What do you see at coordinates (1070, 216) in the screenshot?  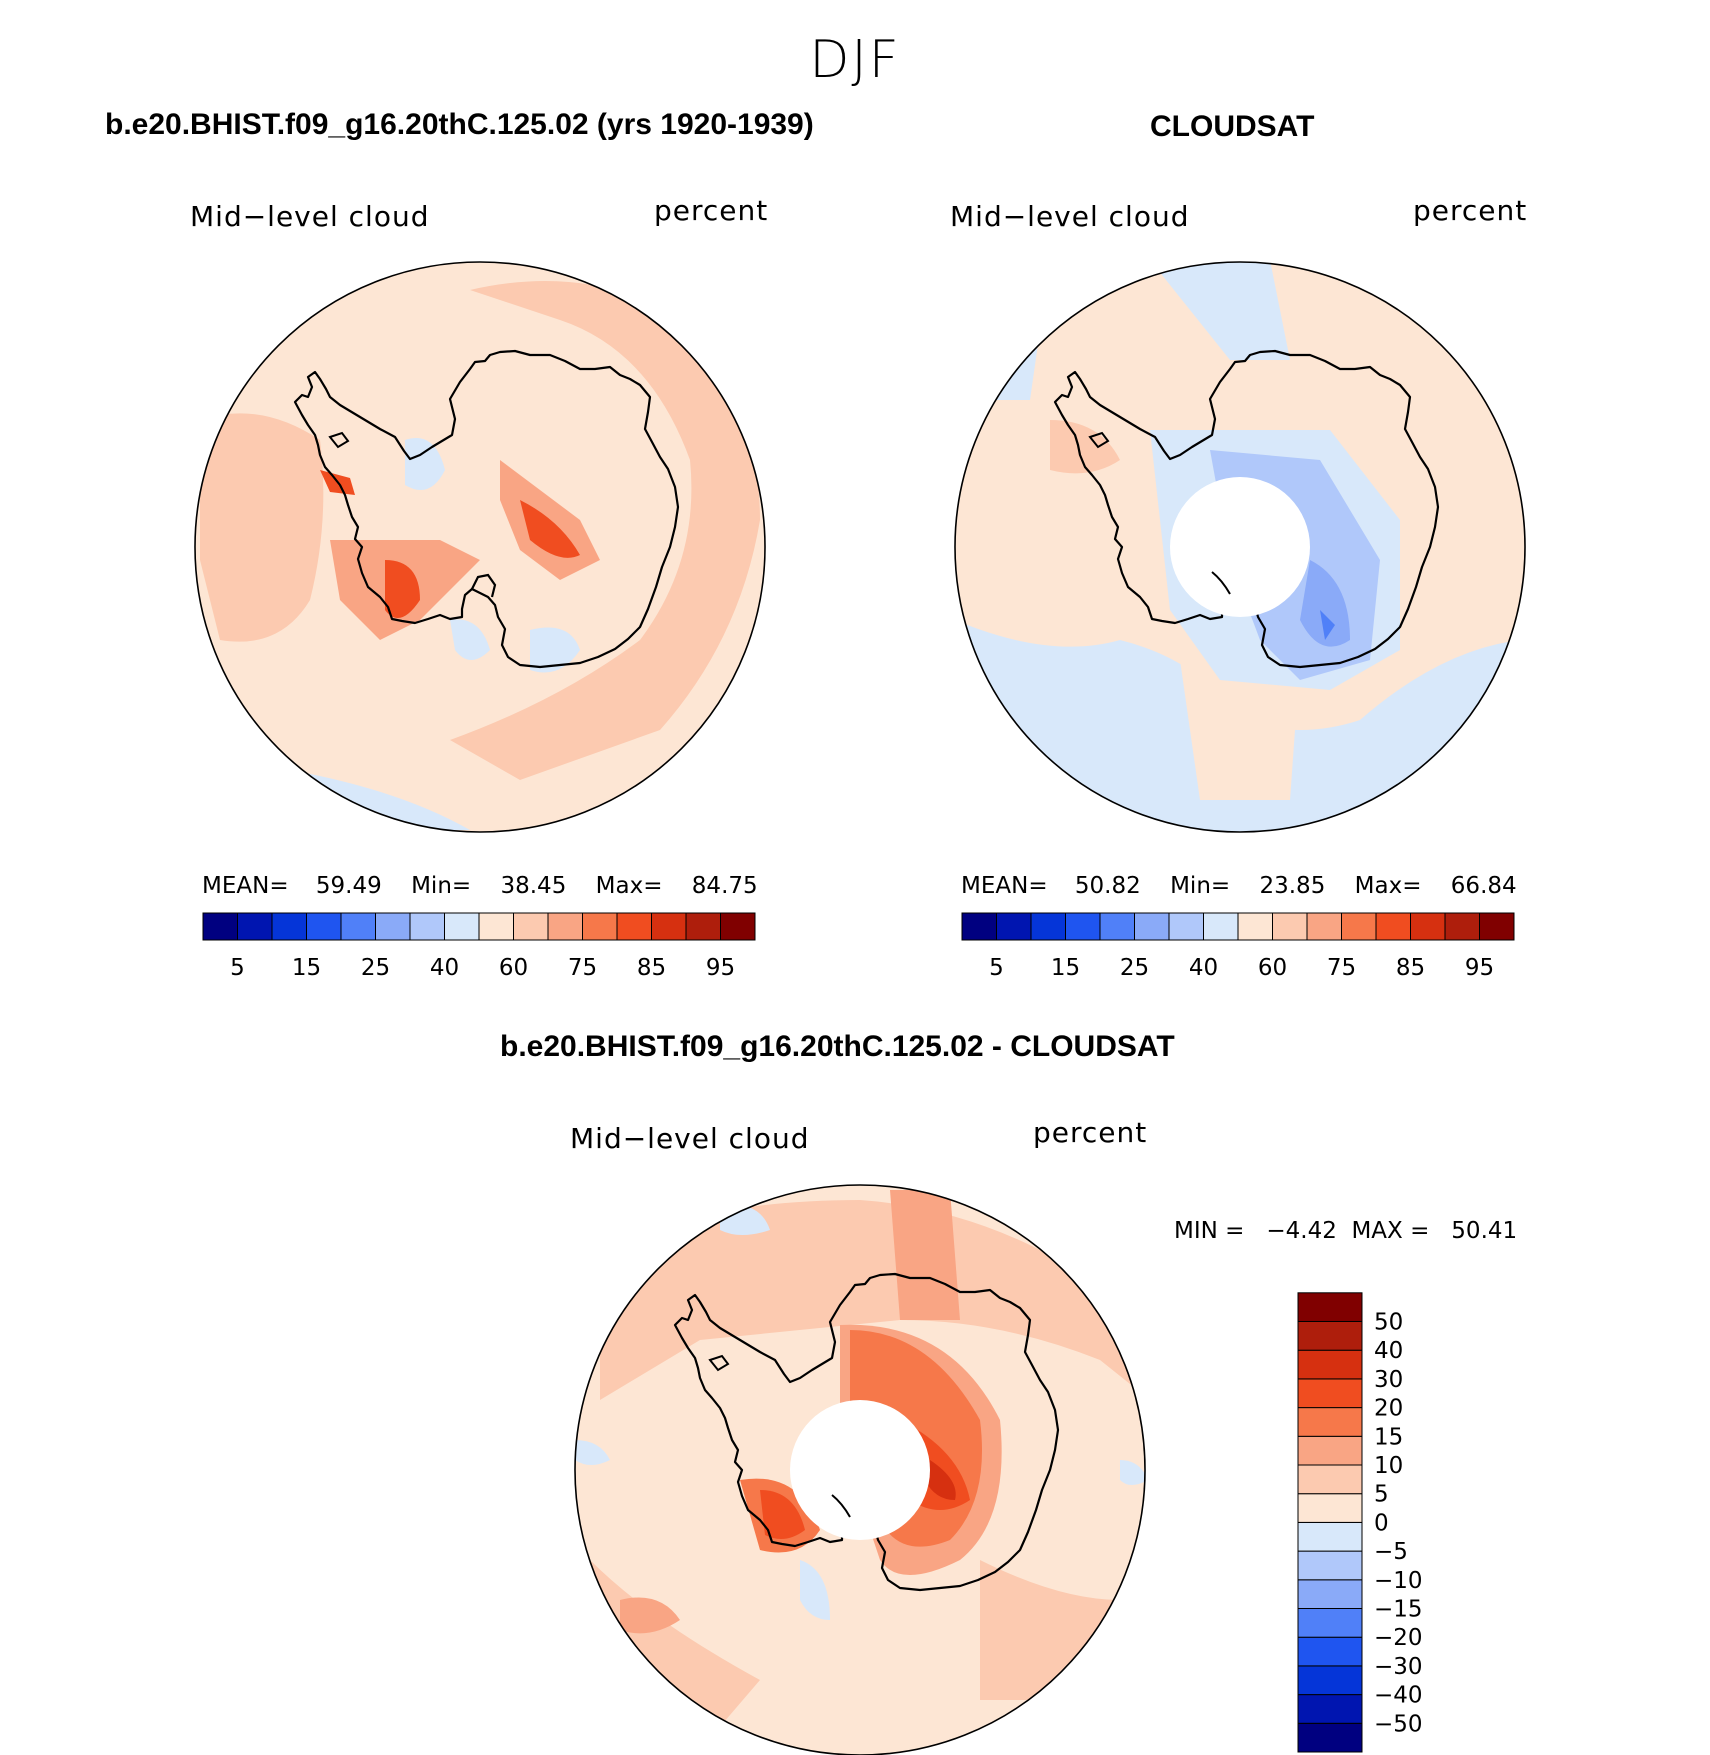 I see `panel-2-variable: Mid−level cloud` at bounding box center [1070, 216].